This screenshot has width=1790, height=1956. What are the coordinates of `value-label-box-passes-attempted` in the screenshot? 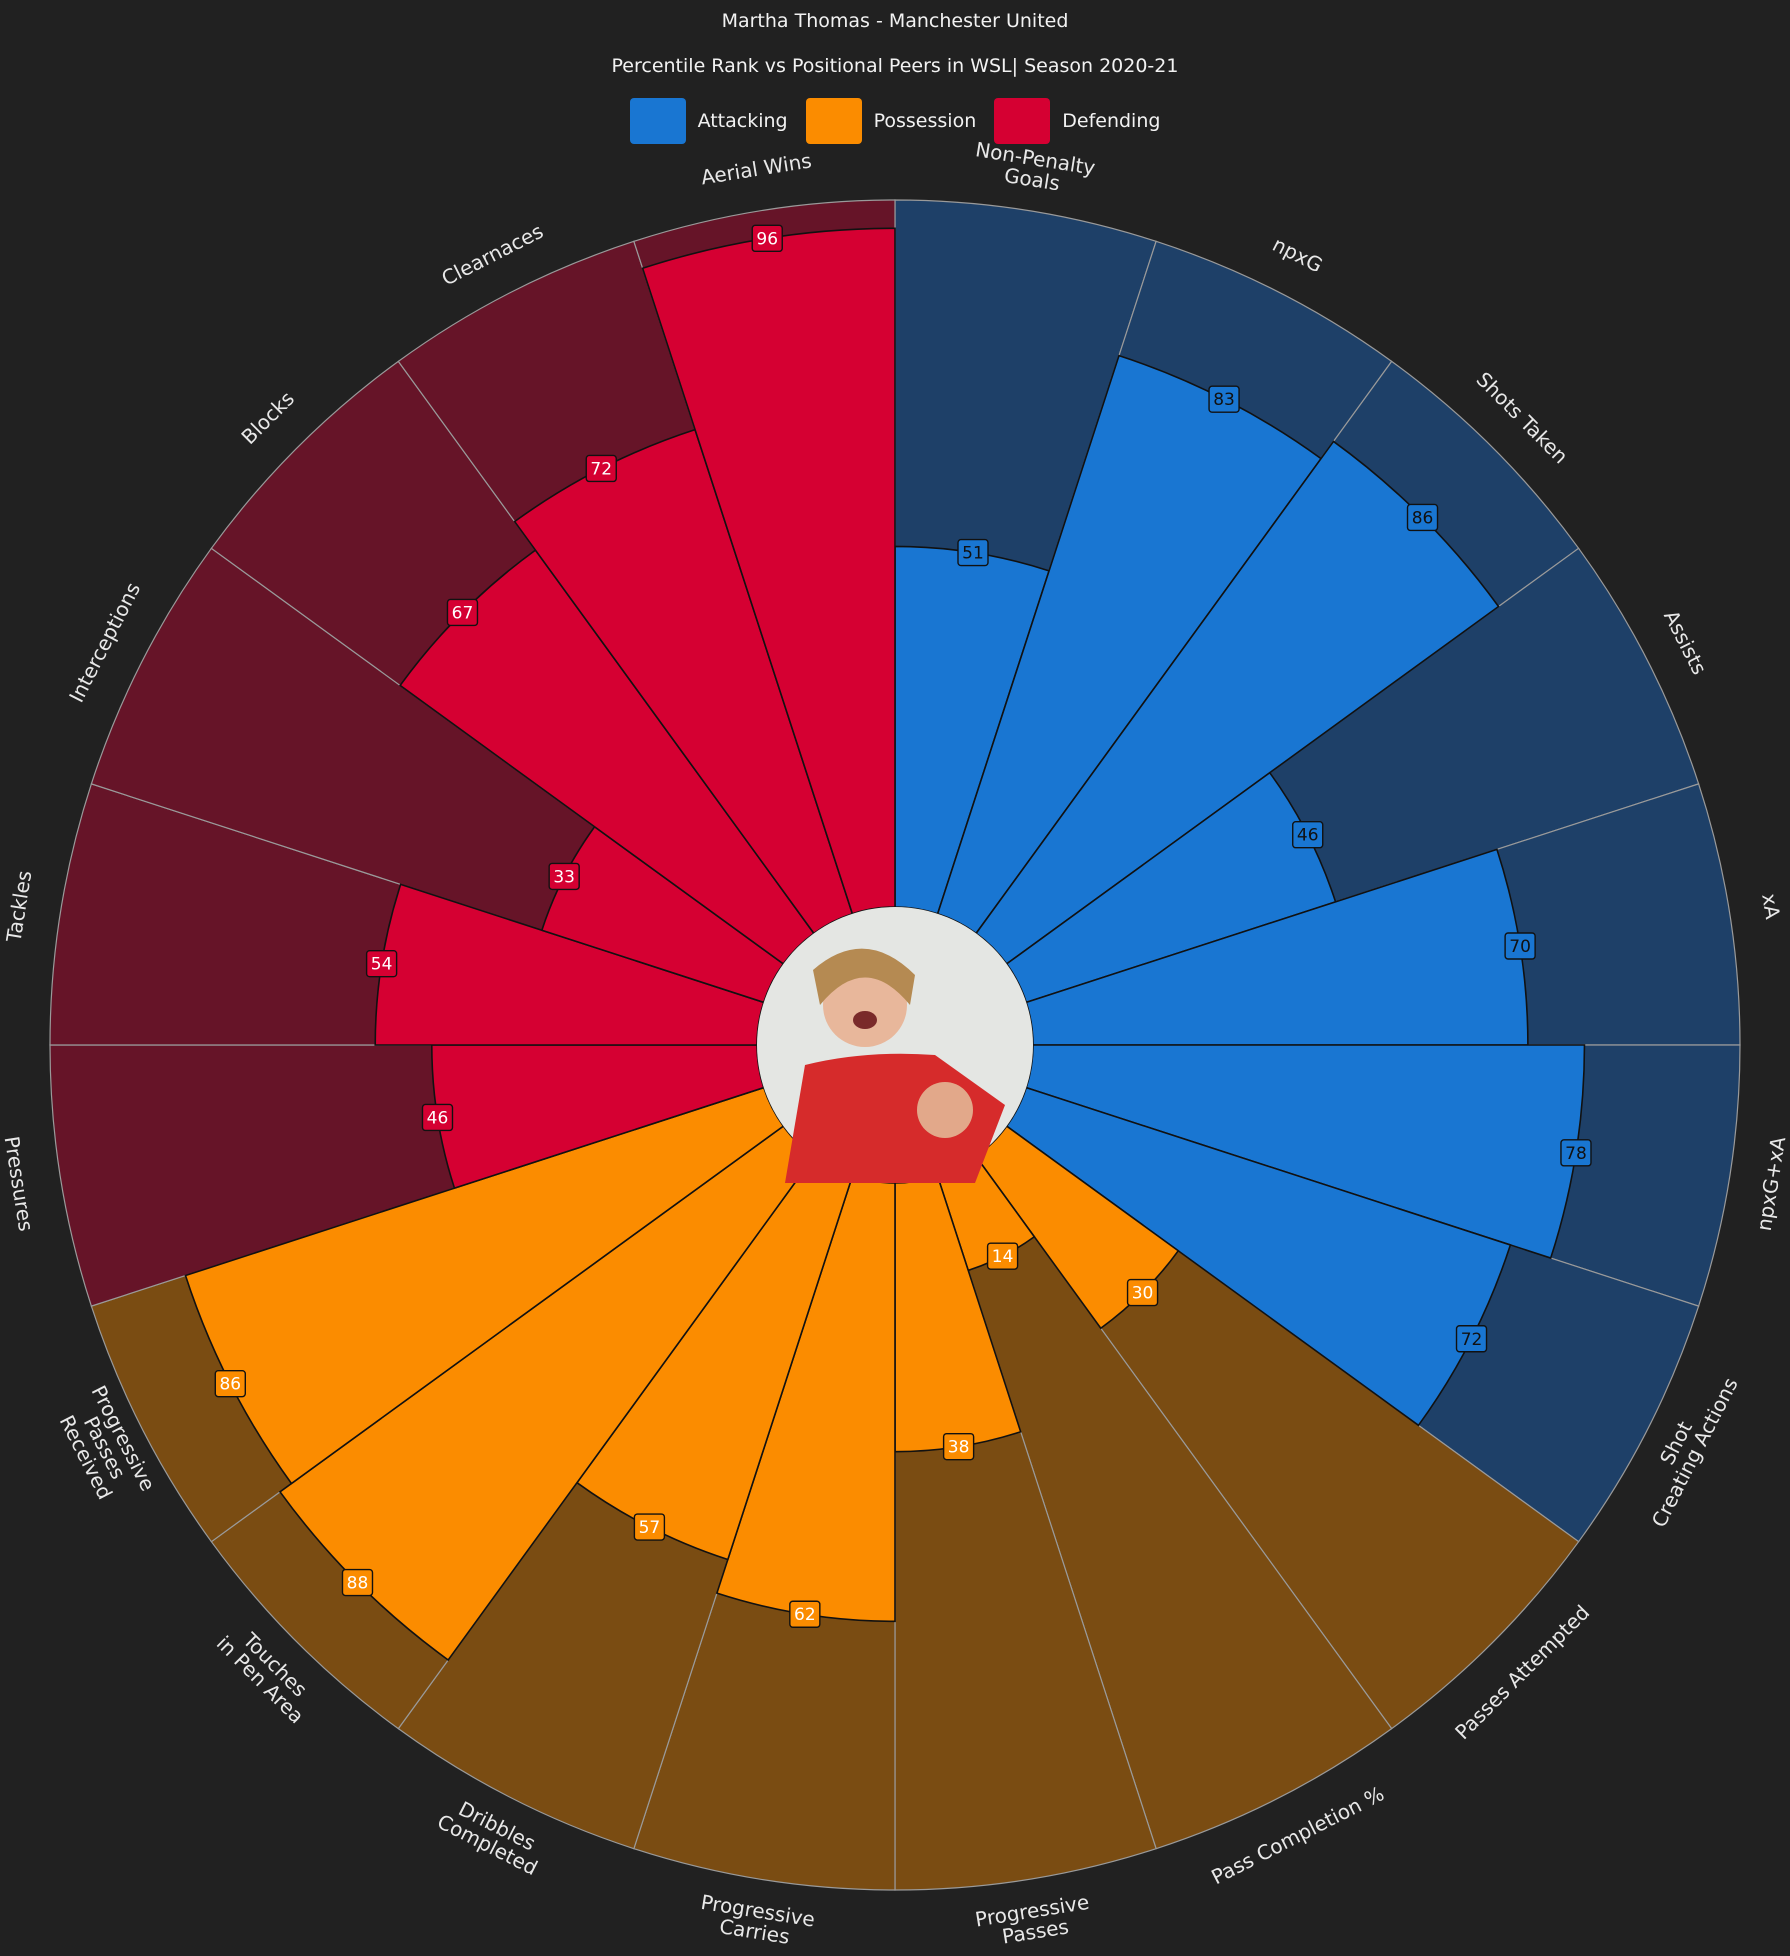 It's located at (1142, 1292).